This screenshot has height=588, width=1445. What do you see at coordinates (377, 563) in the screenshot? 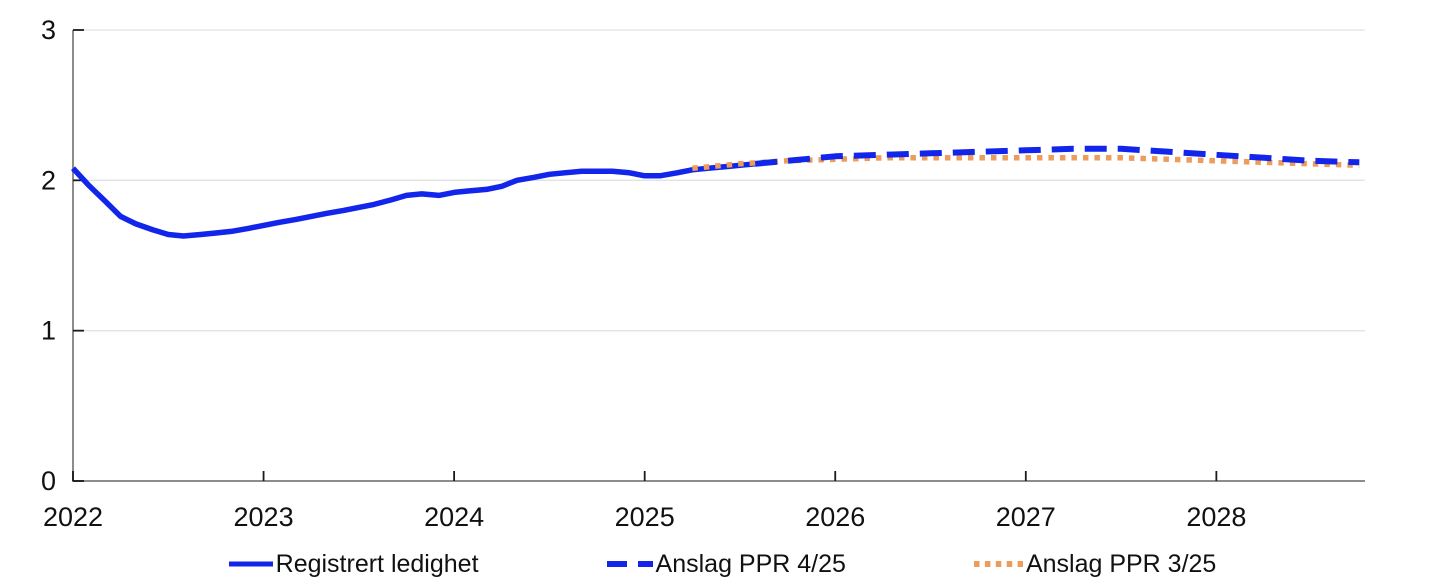
I see `legend-label-registrert-ledighet: Registrert ledighet` at bounding box center [377, 563].